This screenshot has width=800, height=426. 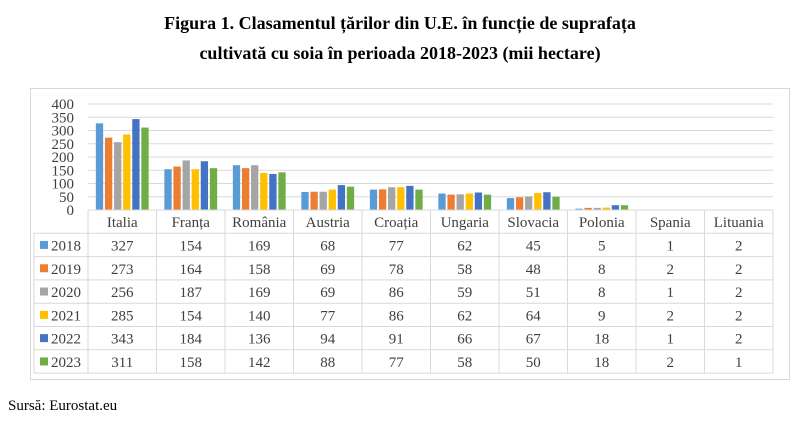 What do you see at coordinates (195, 189) in the screenshot?
I see `bar-2021-Franța` at bounding box center [195, 189].